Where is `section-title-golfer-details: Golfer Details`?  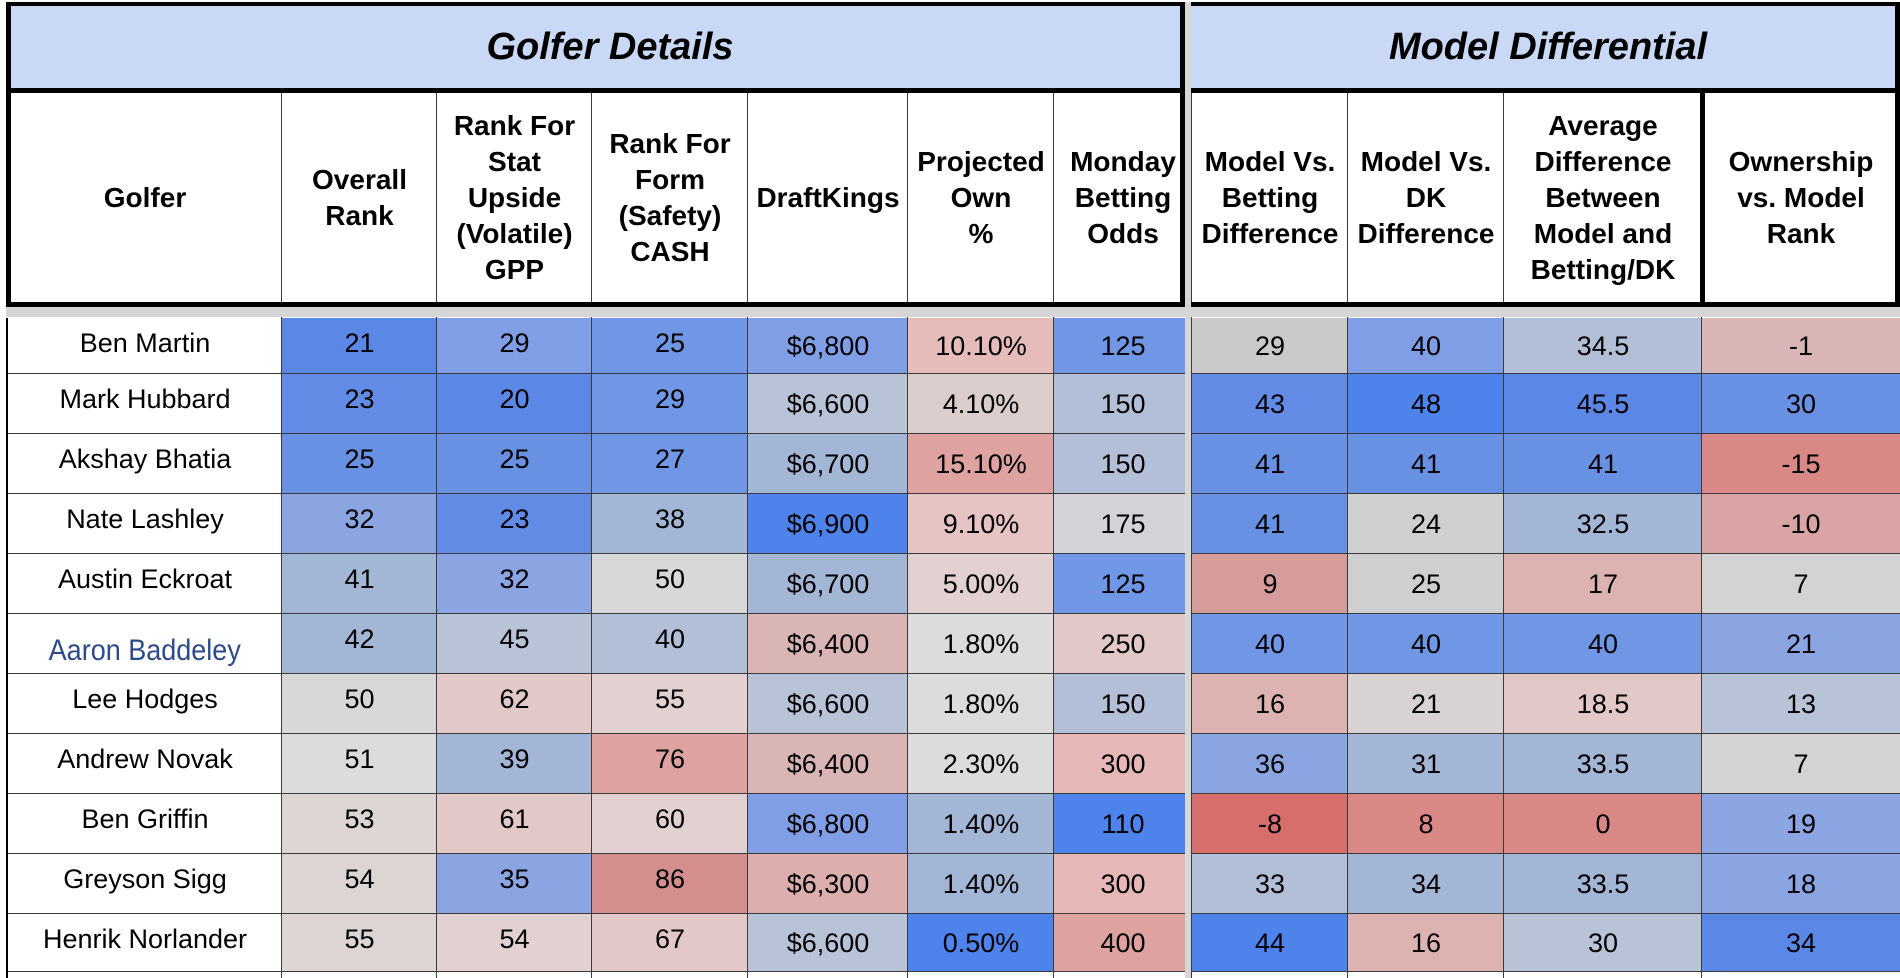 section-title-golfer-details: Golfer Details is located at coordinates (610, 47).